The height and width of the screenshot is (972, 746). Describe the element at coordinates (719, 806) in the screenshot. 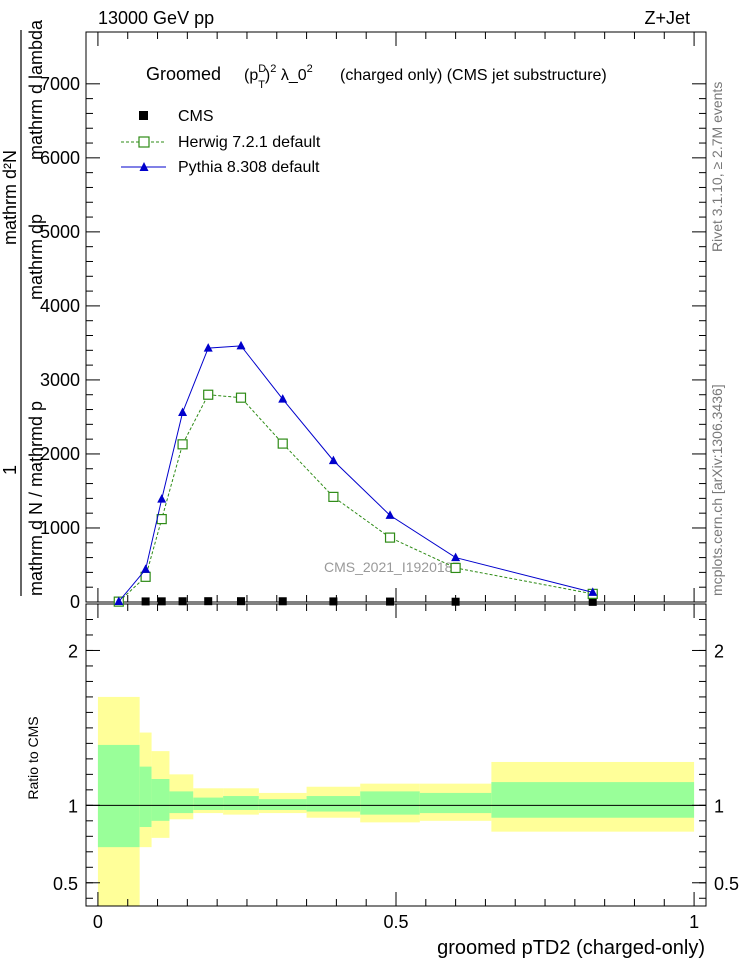

I see `ratio-ytick-label-right-1: 1` at that location.